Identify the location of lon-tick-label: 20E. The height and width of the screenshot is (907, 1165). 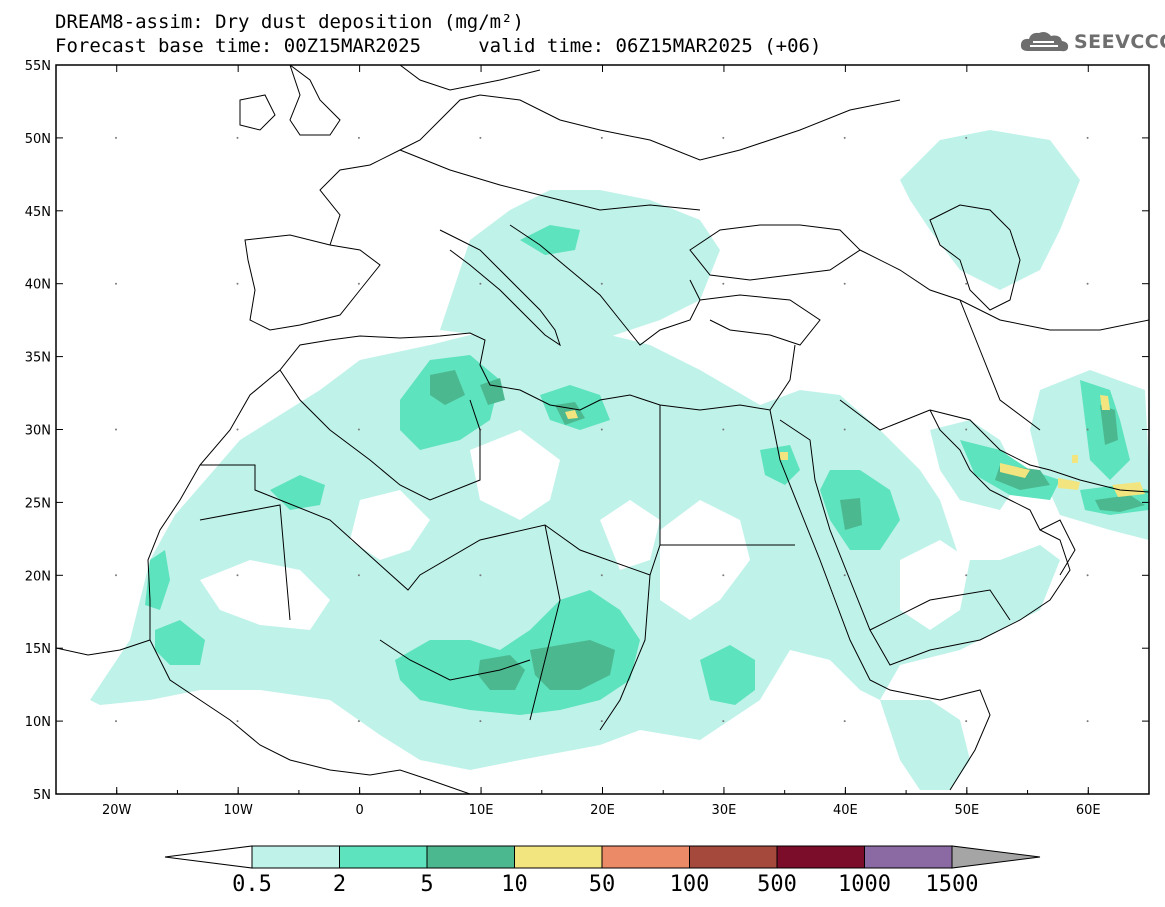
(602, 810).